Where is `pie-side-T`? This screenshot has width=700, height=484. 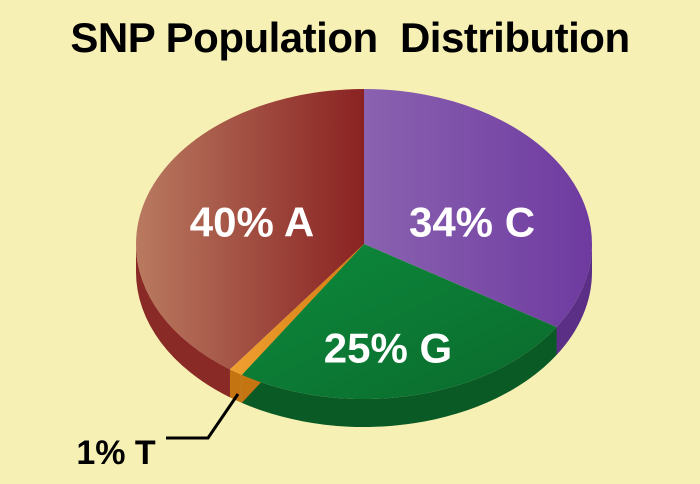
pie-side-T is located at coordinates (235, 386).